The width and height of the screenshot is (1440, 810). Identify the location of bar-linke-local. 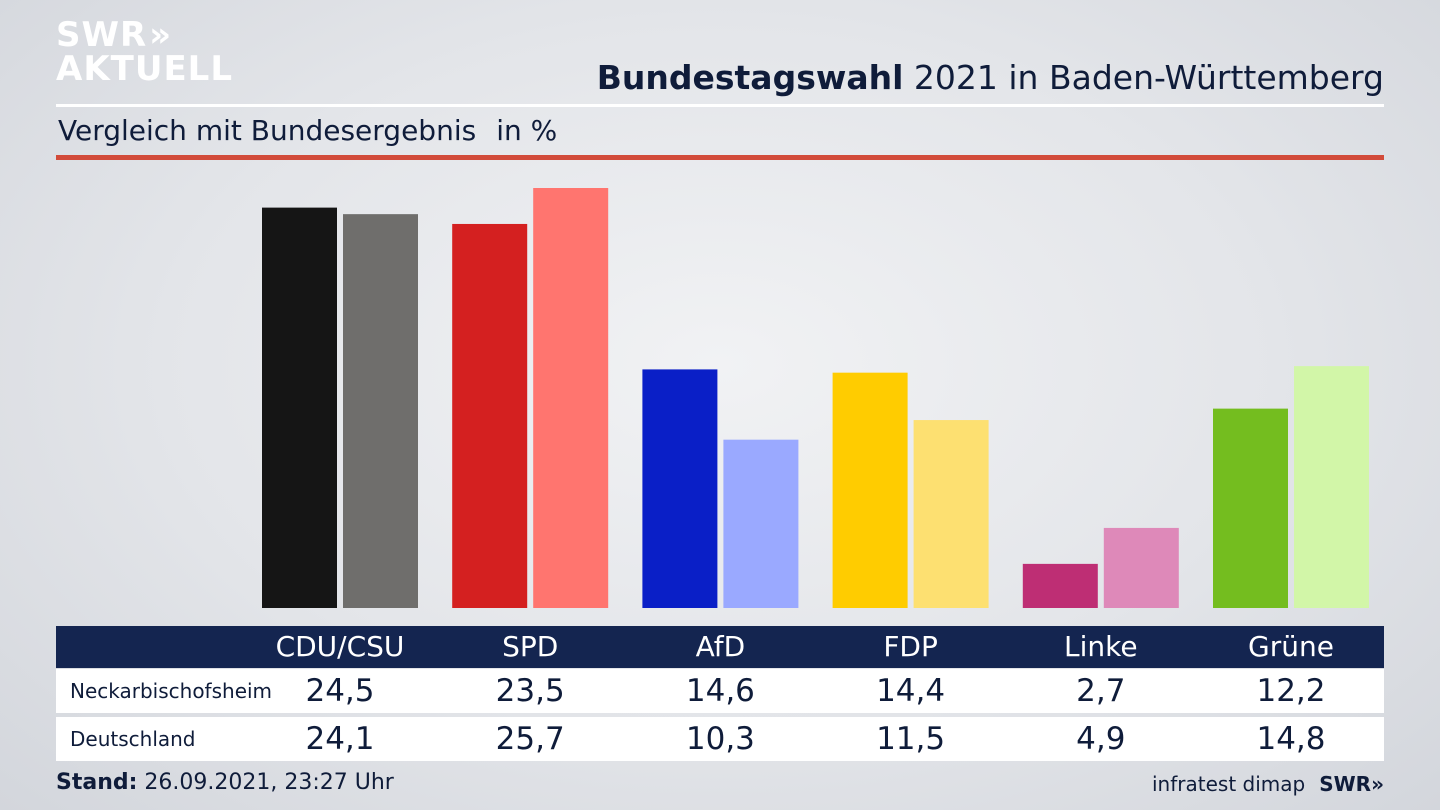
(1060, 585).